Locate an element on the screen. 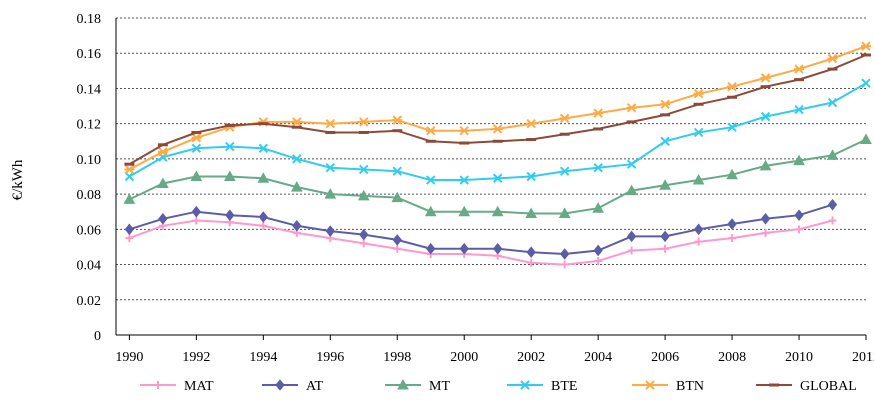 The height and width of the screenshot is (401, 874). y-tick-label: 0.06 is located at coordinates (89, 230).